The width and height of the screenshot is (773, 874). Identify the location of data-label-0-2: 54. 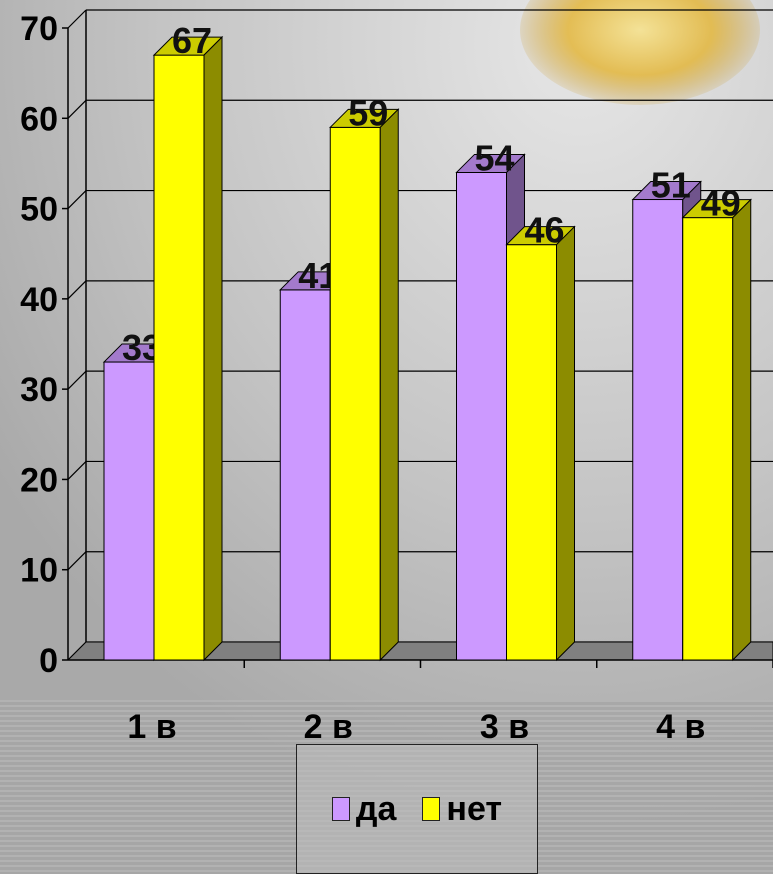
(494, 157).